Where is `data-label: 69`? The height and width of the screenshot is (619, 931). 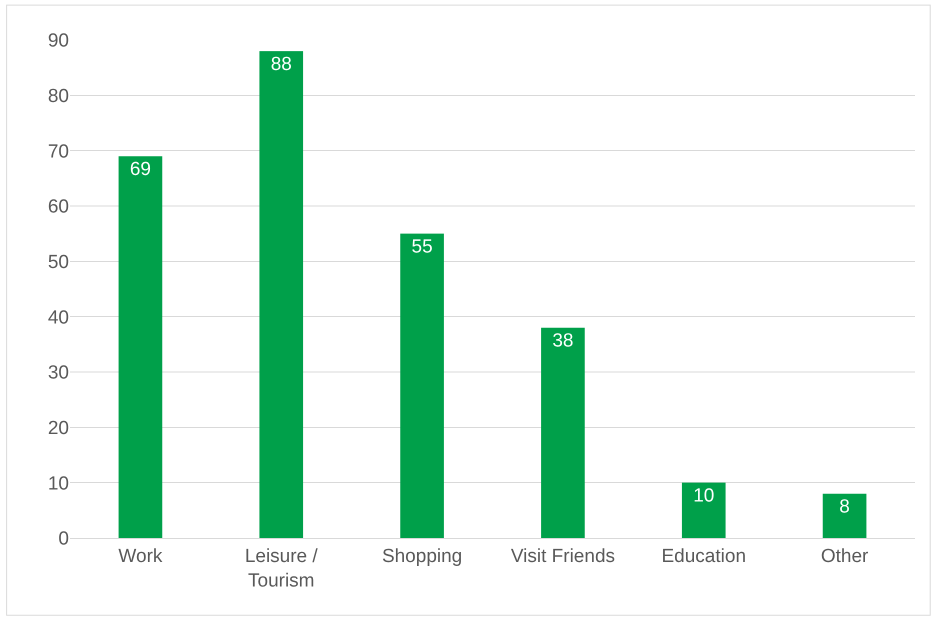
data-label: 69 is located at coordinates (140, 169).